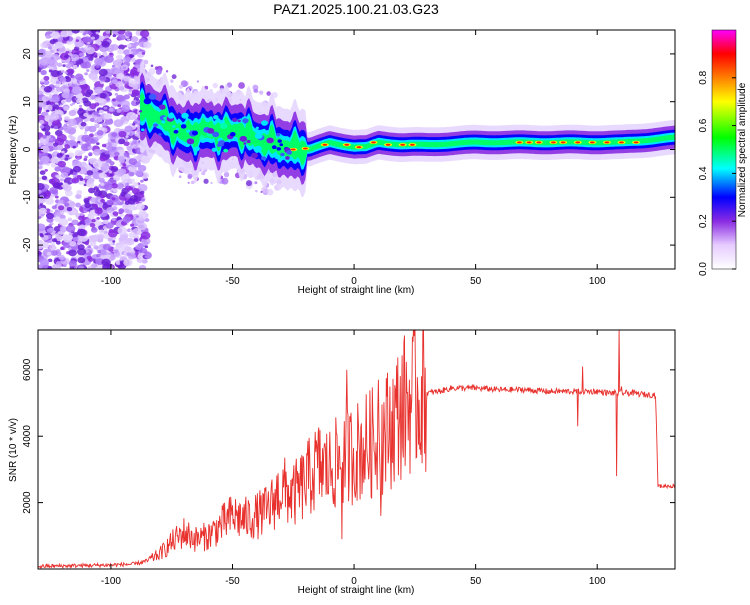  Describe the element at coordinates (597, 581) in the screenshot. I see `x-tick-label: 100` at that location.